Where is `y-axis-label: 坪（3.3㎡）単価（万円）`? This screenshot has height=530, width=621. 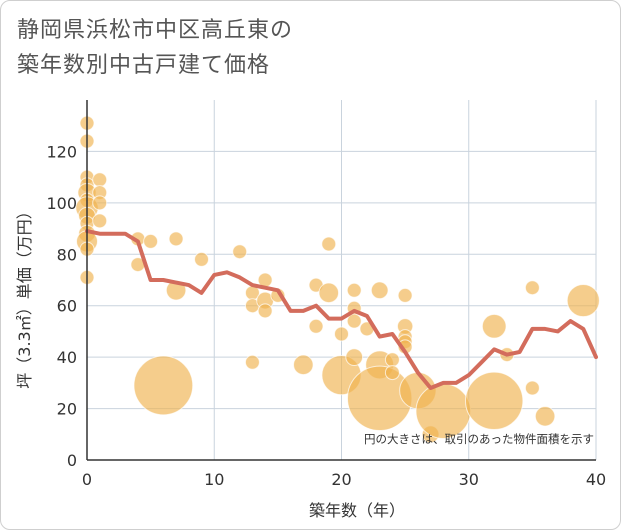
y-axis-label: 坪（3.3㎡）単価（万円） is located at coordinates (24, 295).